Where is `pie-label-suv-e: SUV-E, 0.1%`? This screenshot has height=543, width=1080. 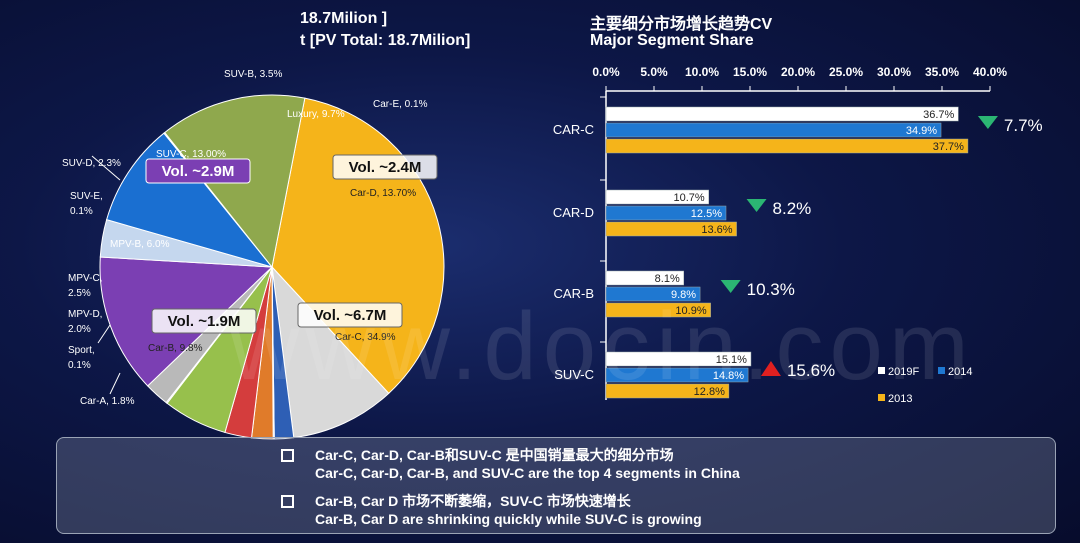 pie-label-suv-e: SUV-E, 0.1% is located at coordinates (86, 204).